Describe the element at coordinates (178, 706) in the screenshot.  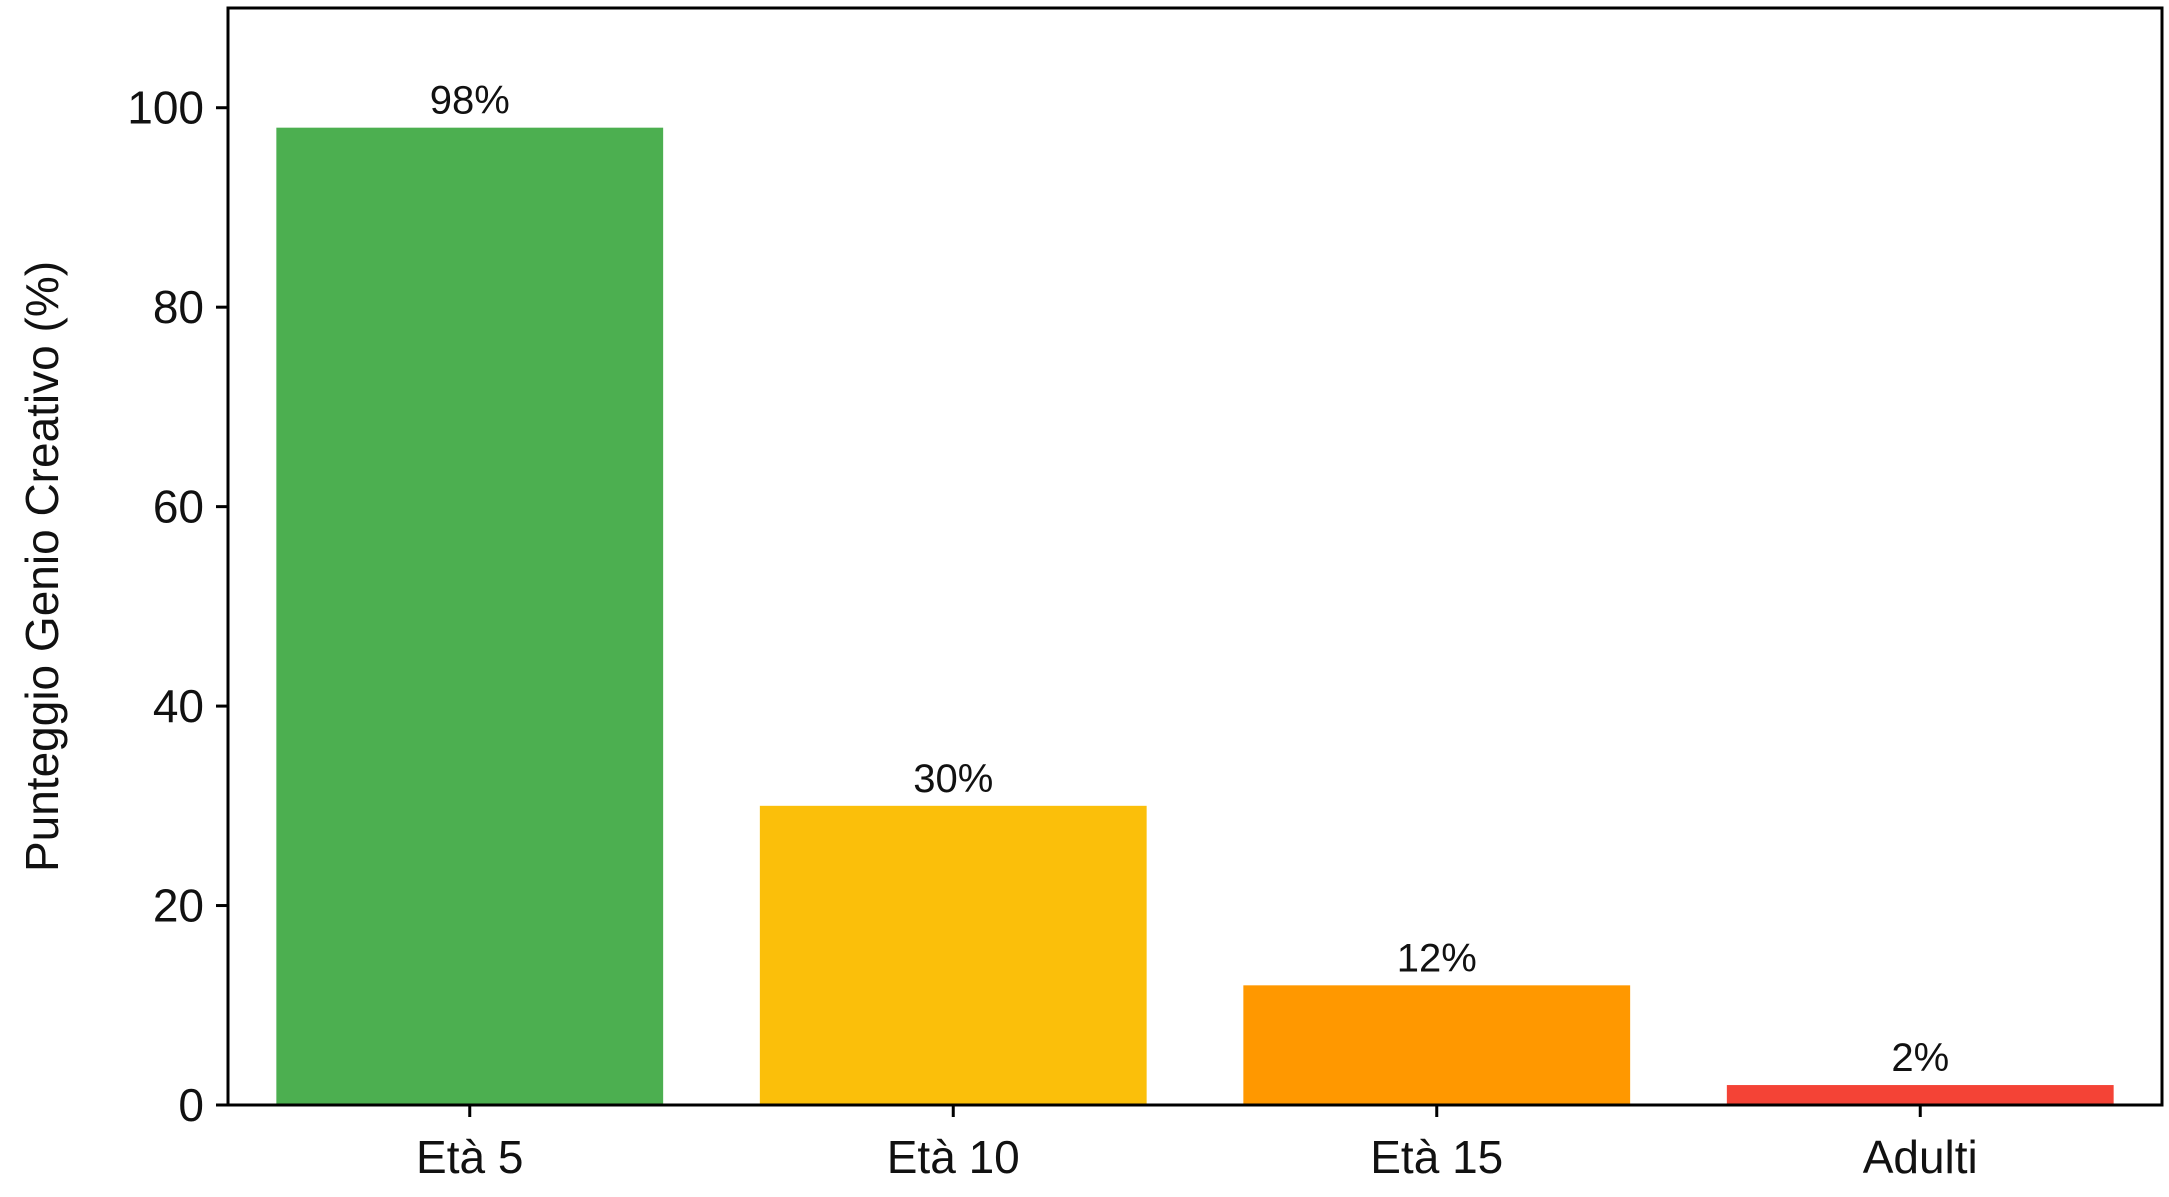
I see `y-tick-label: 40` at that location.